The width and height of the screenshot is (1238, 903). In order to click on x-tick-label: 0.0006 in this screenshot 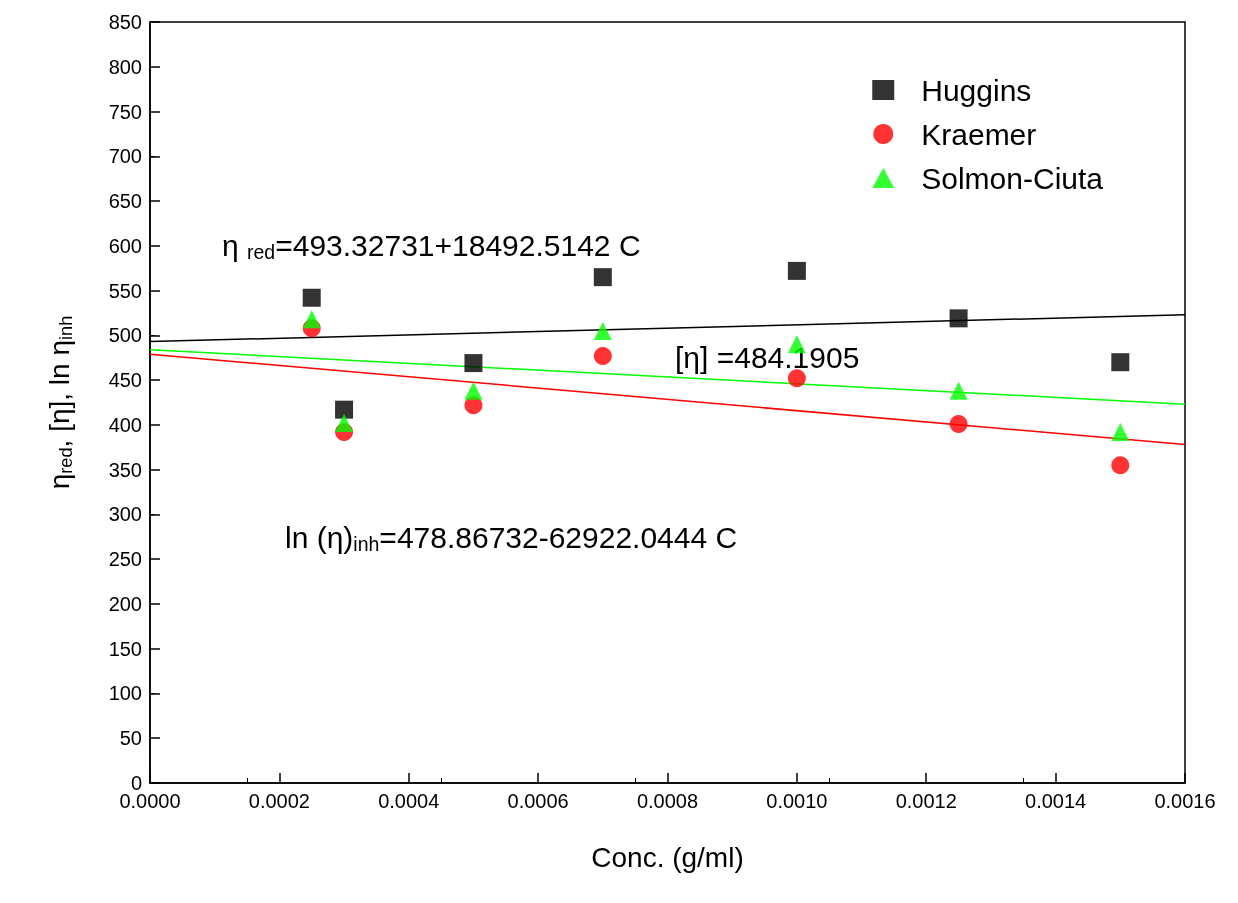, I will do `click(538, 801)`.